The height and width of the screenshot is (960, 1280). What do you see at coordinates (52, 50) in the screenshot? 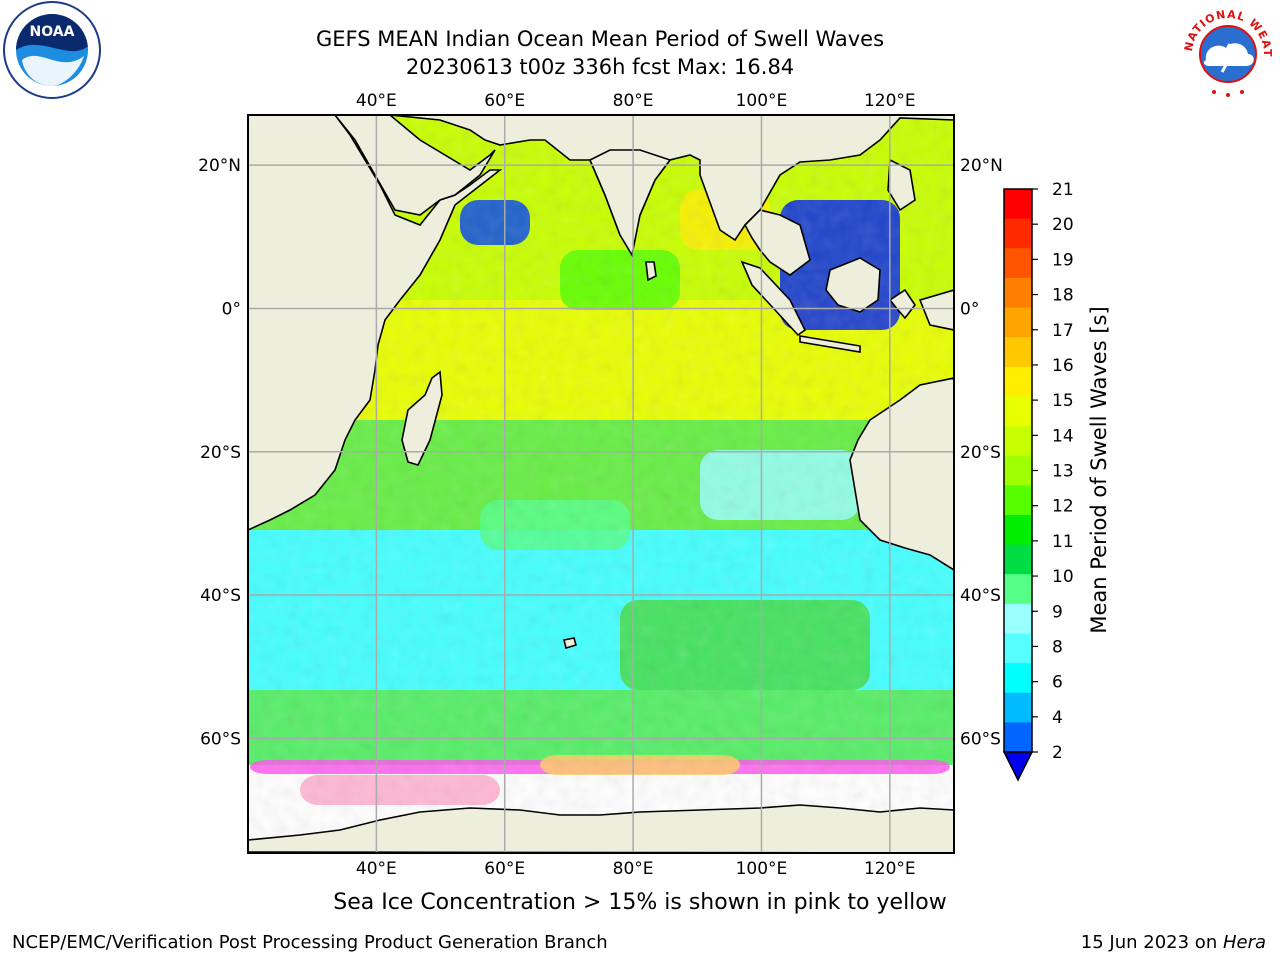
I see `noaa-logo: NOAA` at bounding box center [52, 50].